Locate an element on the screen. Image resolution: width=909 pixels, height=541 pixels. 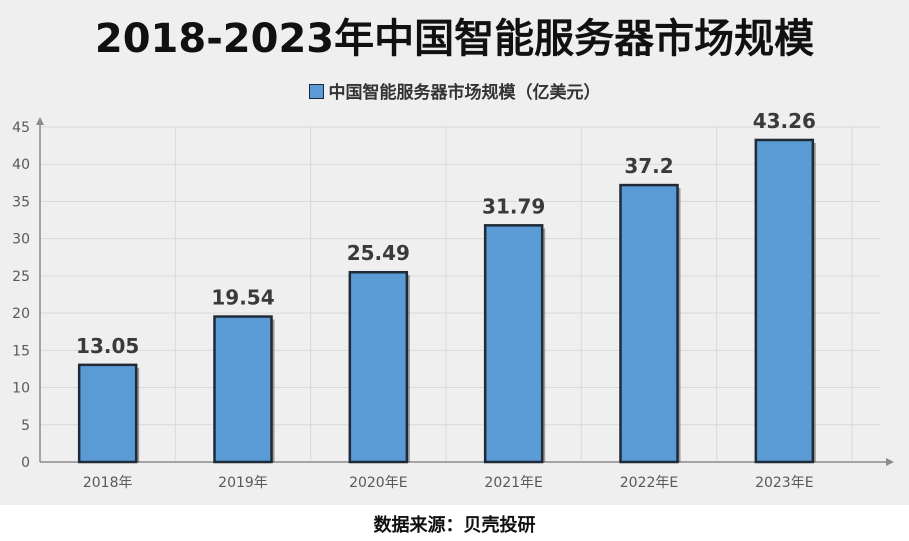
x-tick-label: 2019年 is located at coordinates (243, 483).